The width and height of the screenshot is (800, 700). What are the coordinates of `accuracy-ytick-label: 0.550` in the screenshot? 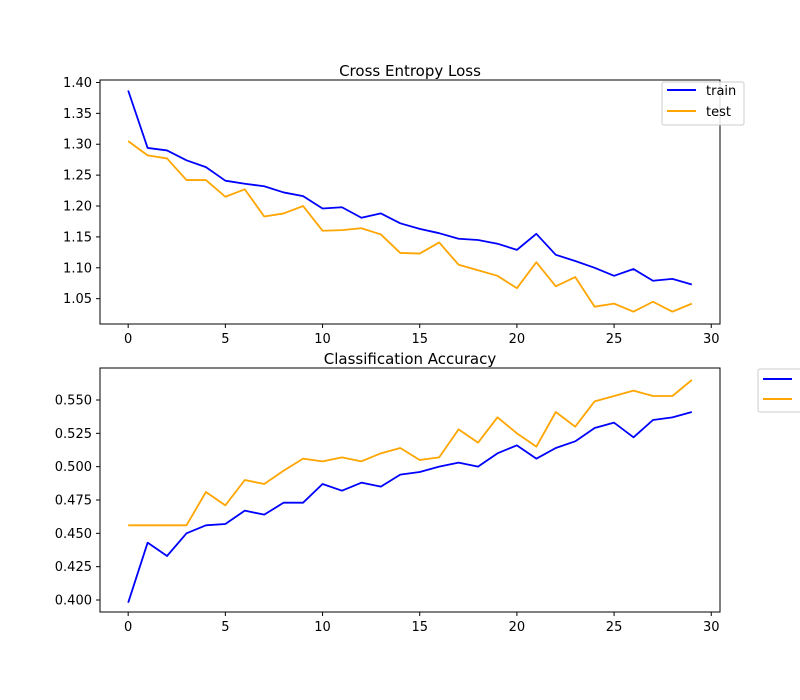 It's located at (73, 401).